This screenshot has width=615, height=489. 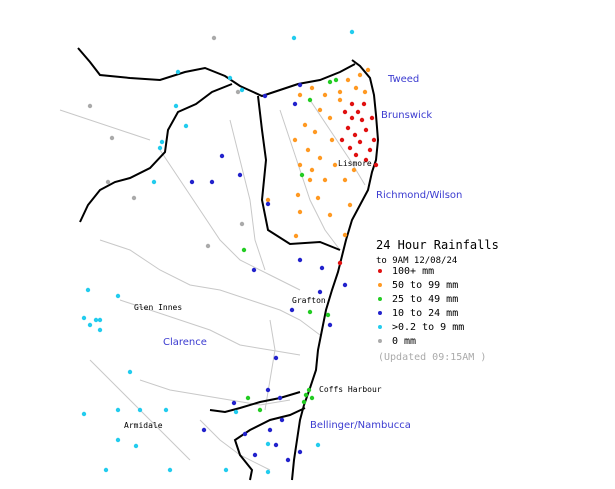 I want to click on legend-label: 100+ mm, so click(x=413, y=271).